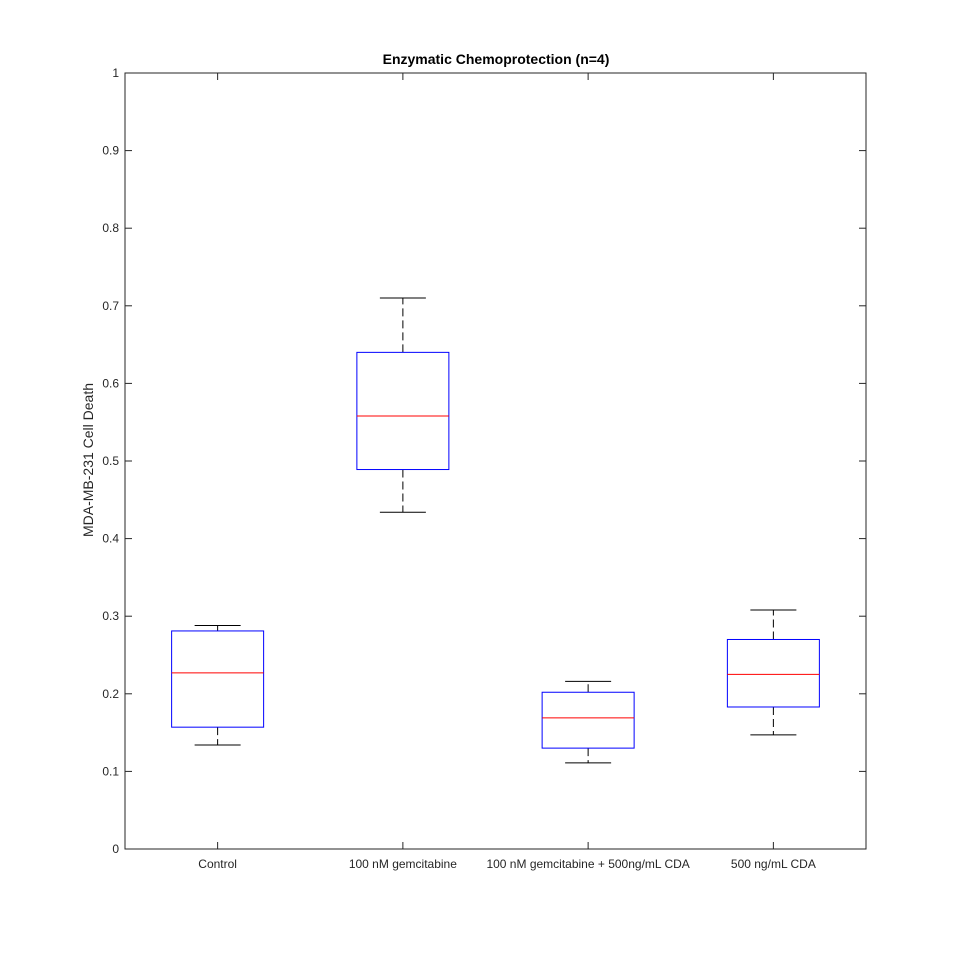 Image resolution: width=958 pixels, height=954 pixels. Describe the element at coordinates (587, 864) in the screenshot. I see `x-tick-label: 100 nM gemcitabine + 500ng/mL CDA` at that location.